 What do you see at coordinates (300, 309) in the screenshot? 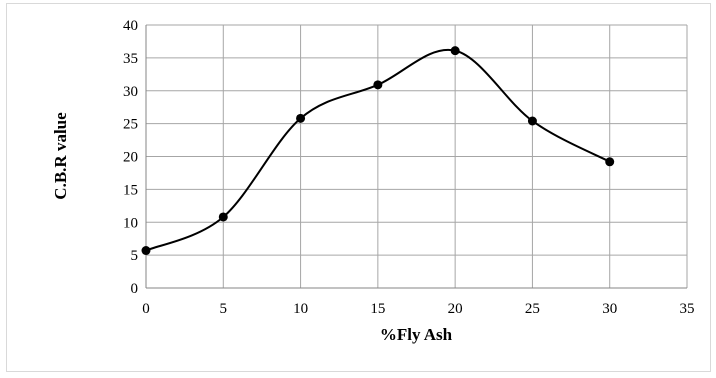
I see `x-tick-10: 10` at bounding box center [300, 309].